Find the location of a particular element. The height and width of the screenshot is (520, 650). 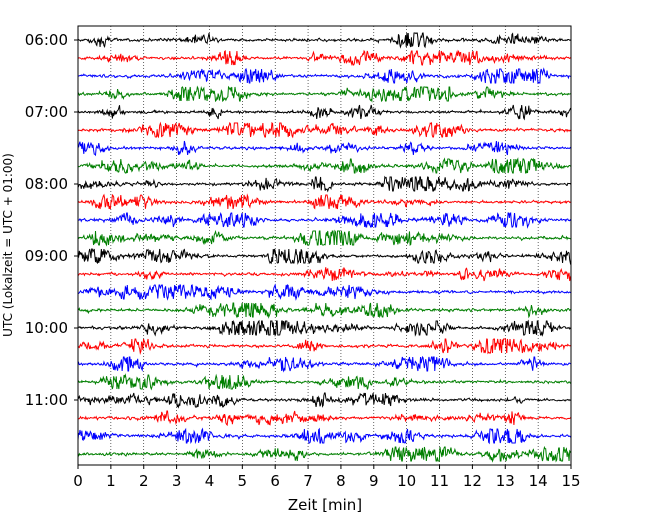

x-tick-label: 14 is located at coordinates (538, 481).